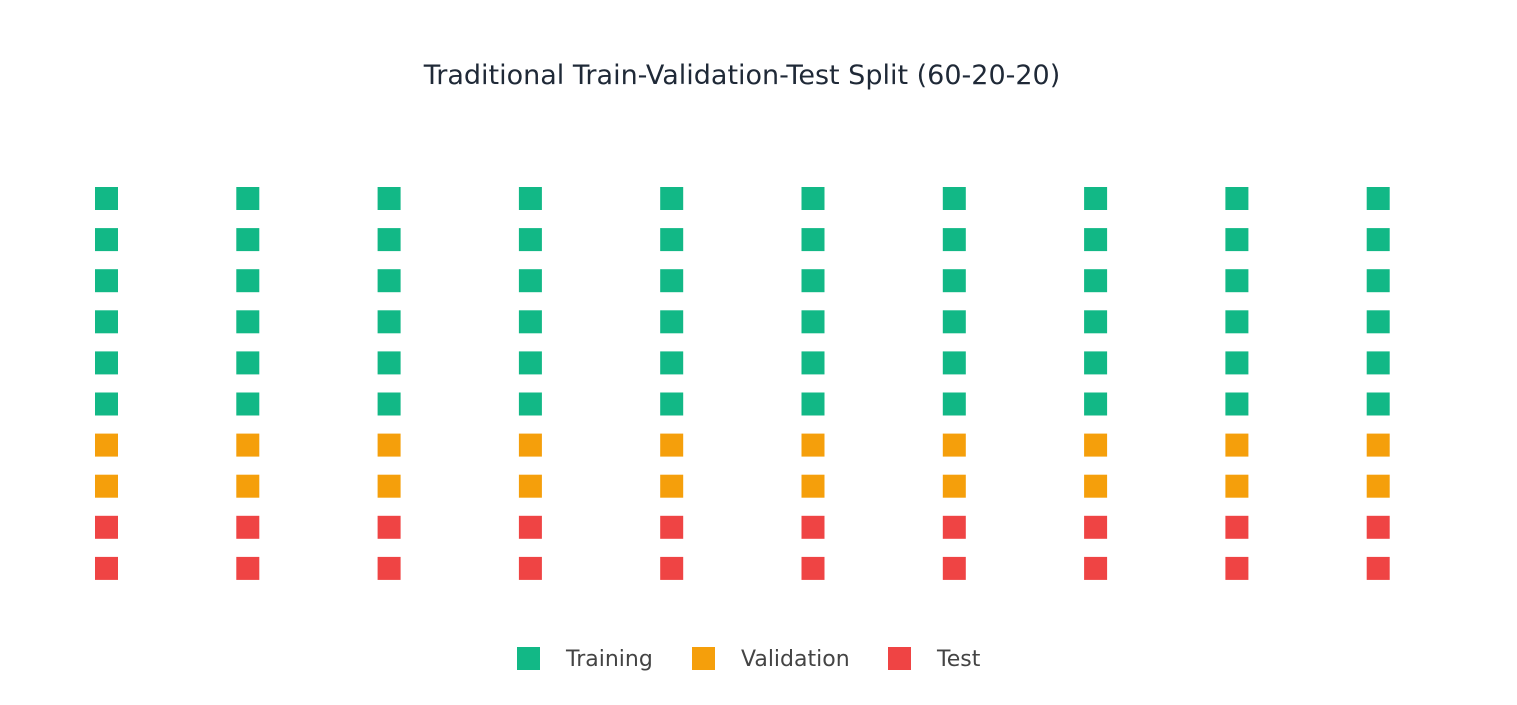  I want to click on legend-label-training: Training, so click(609, 659).